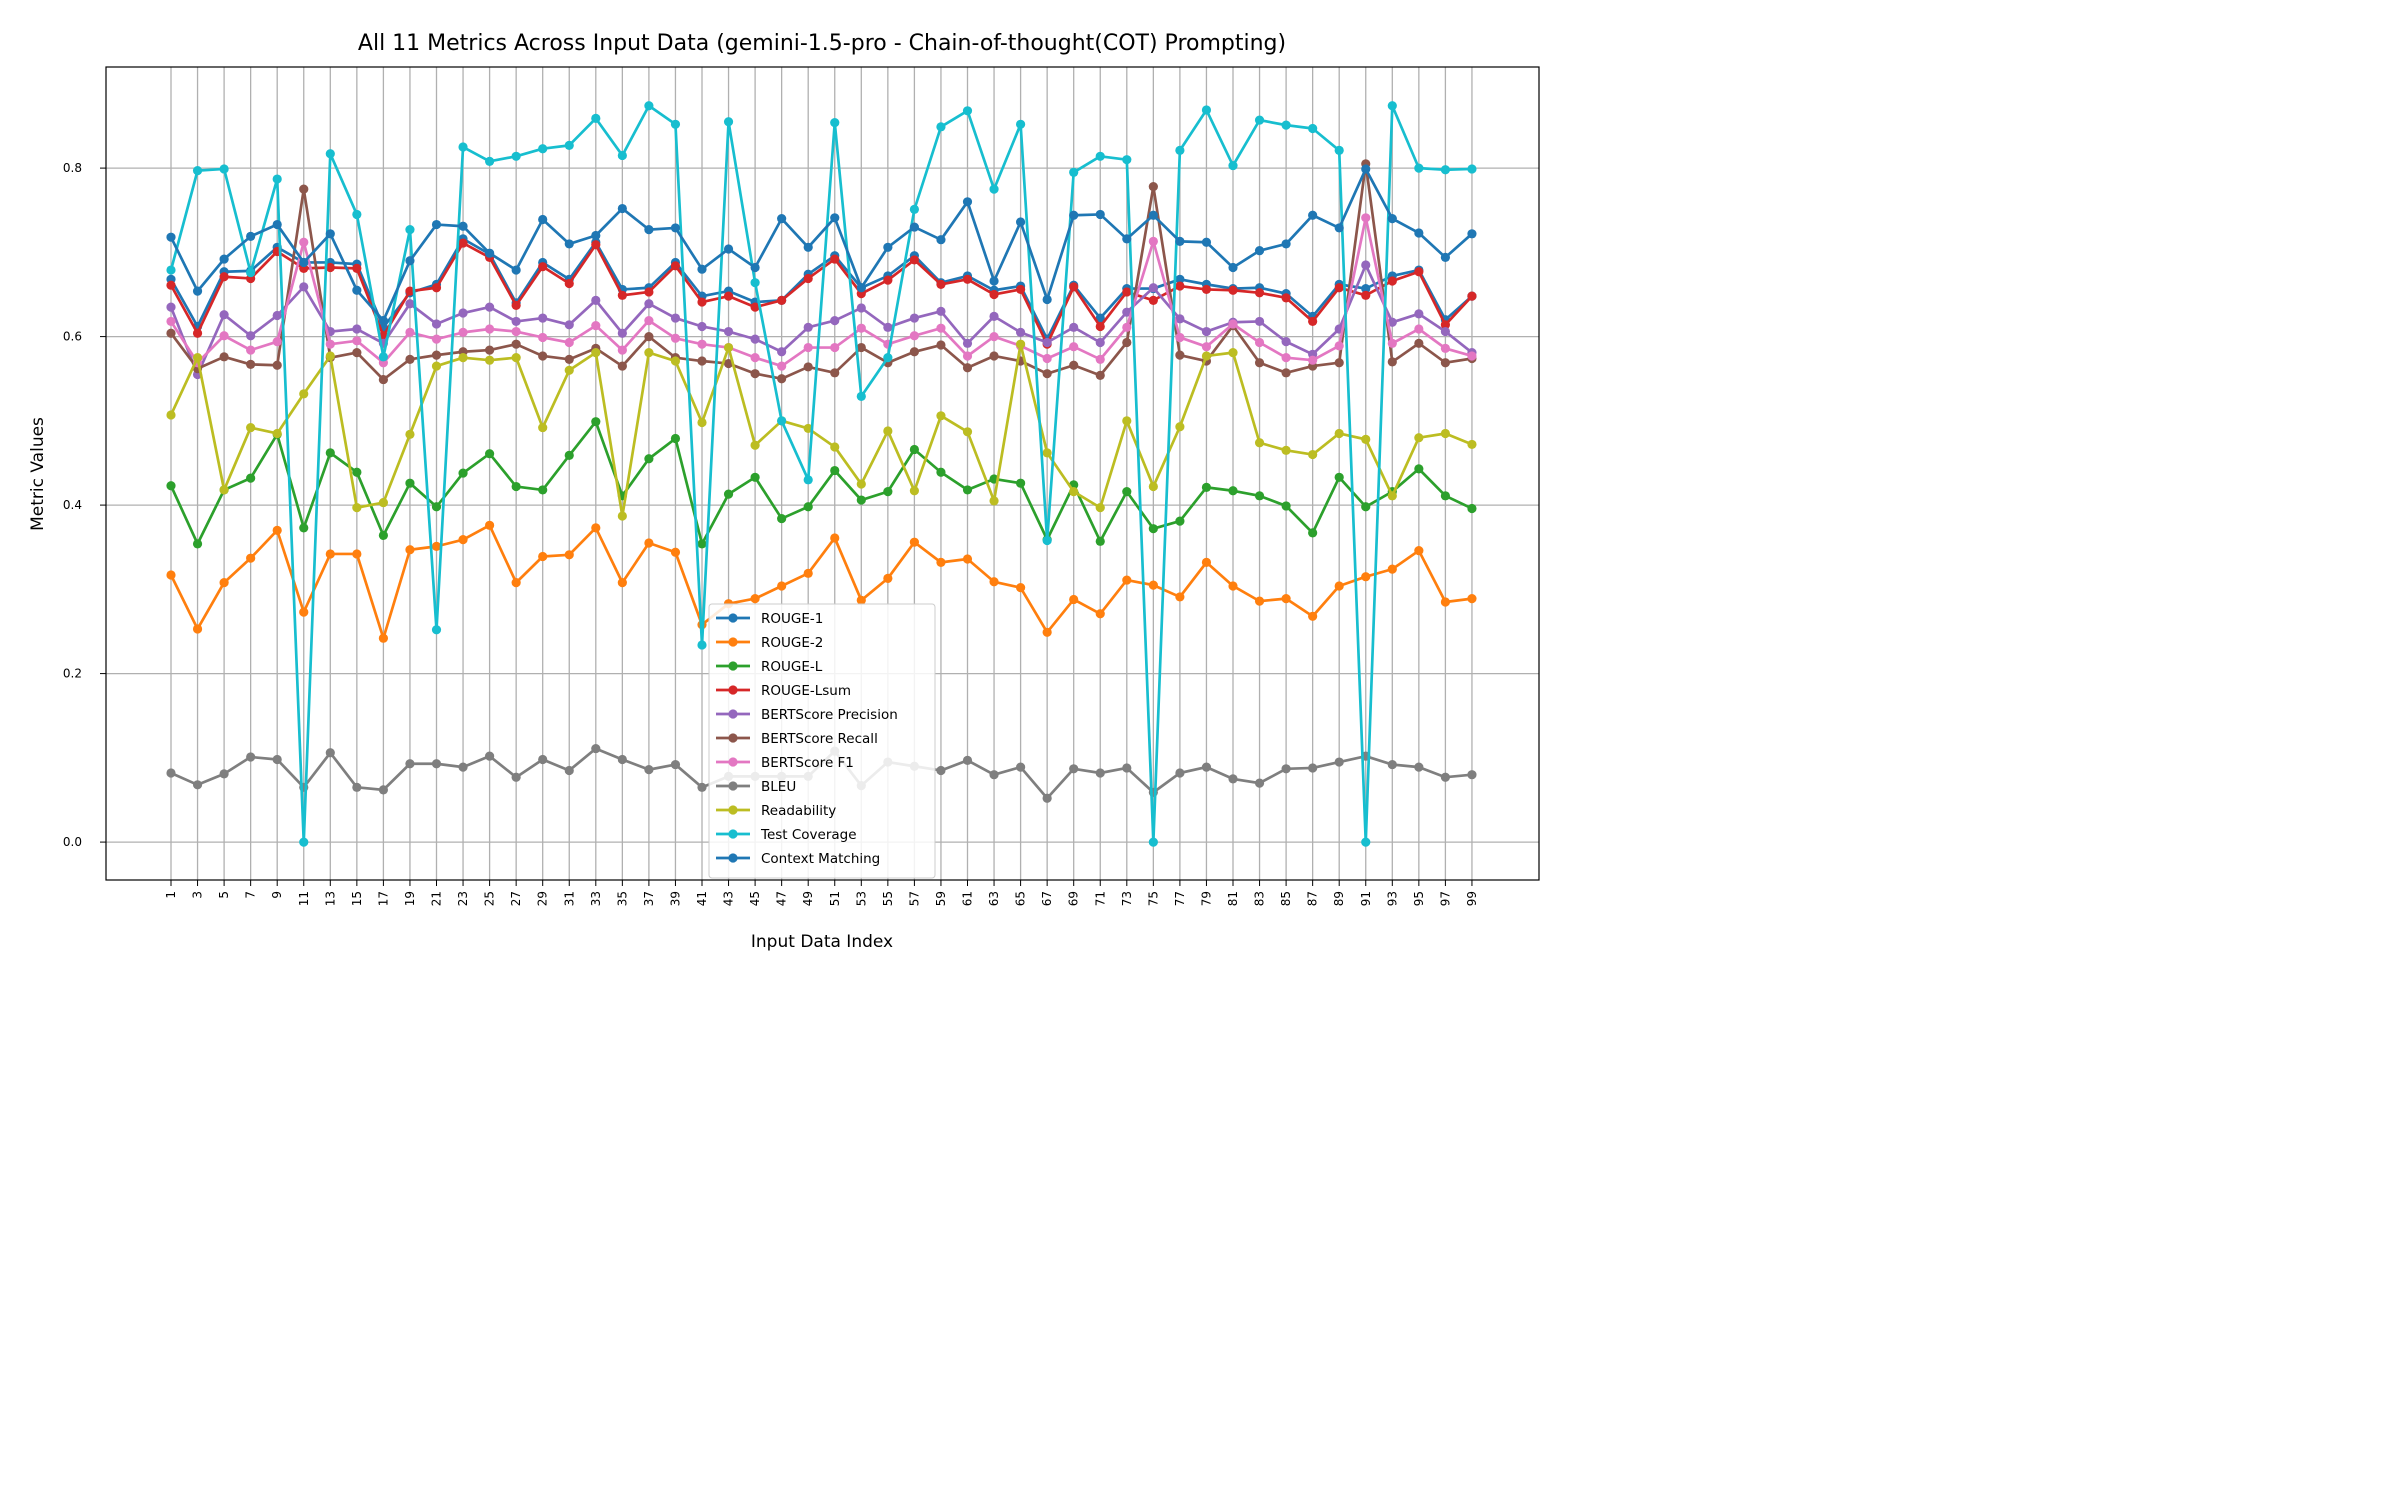  I want to click on x-axis-label: Input Data Index, so click(822, 942).